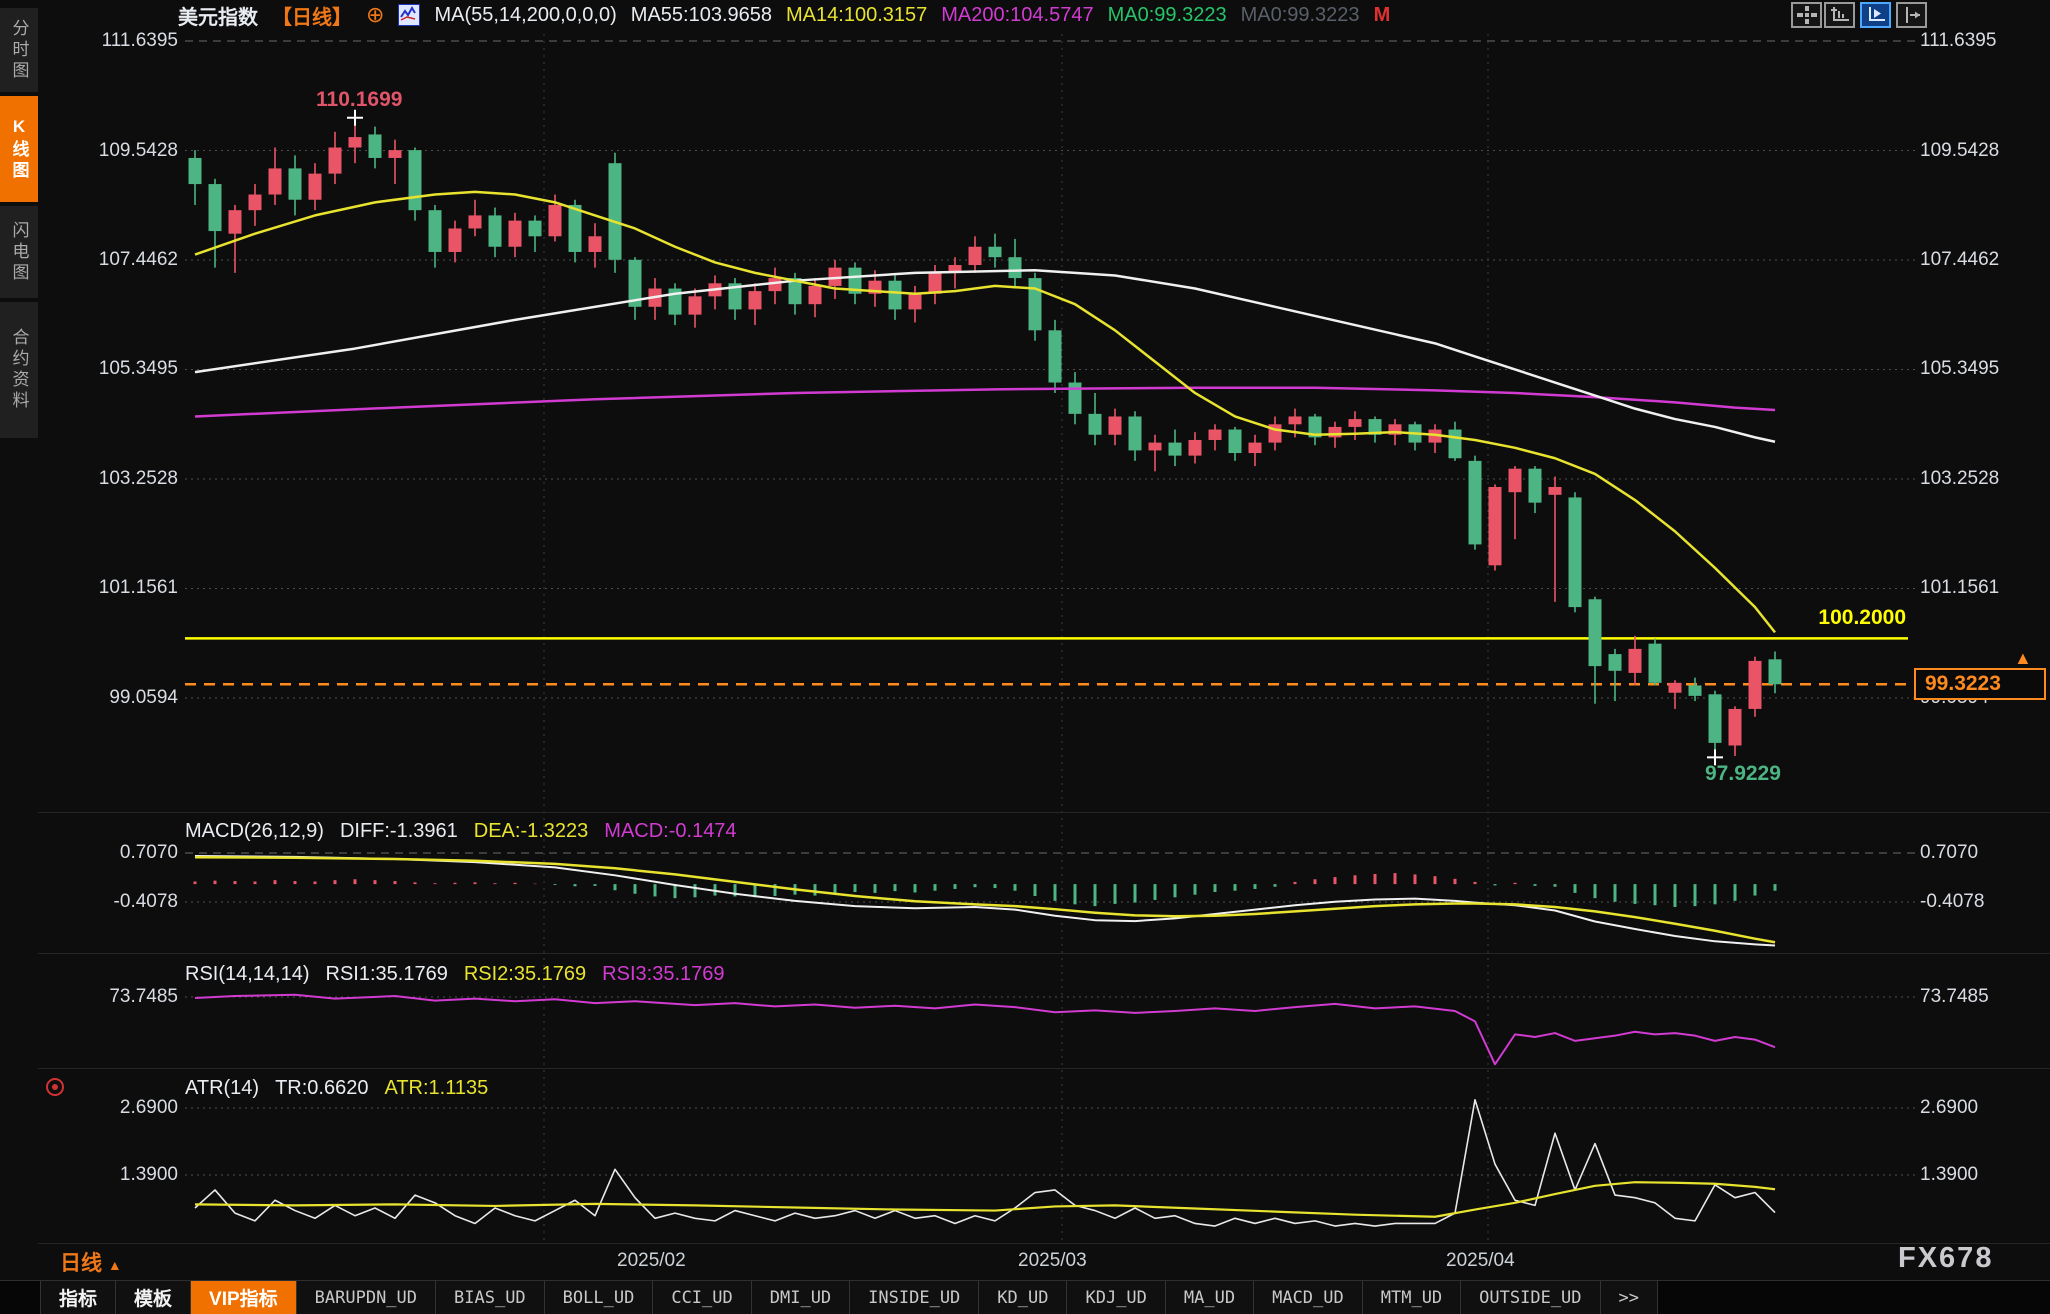 The height and width of the screenshot is (1314, 2050). Describe the element at coordinates (1052, 1260) in the screenshot. I see `xaxis-label-mar: 2025/03` at that location.